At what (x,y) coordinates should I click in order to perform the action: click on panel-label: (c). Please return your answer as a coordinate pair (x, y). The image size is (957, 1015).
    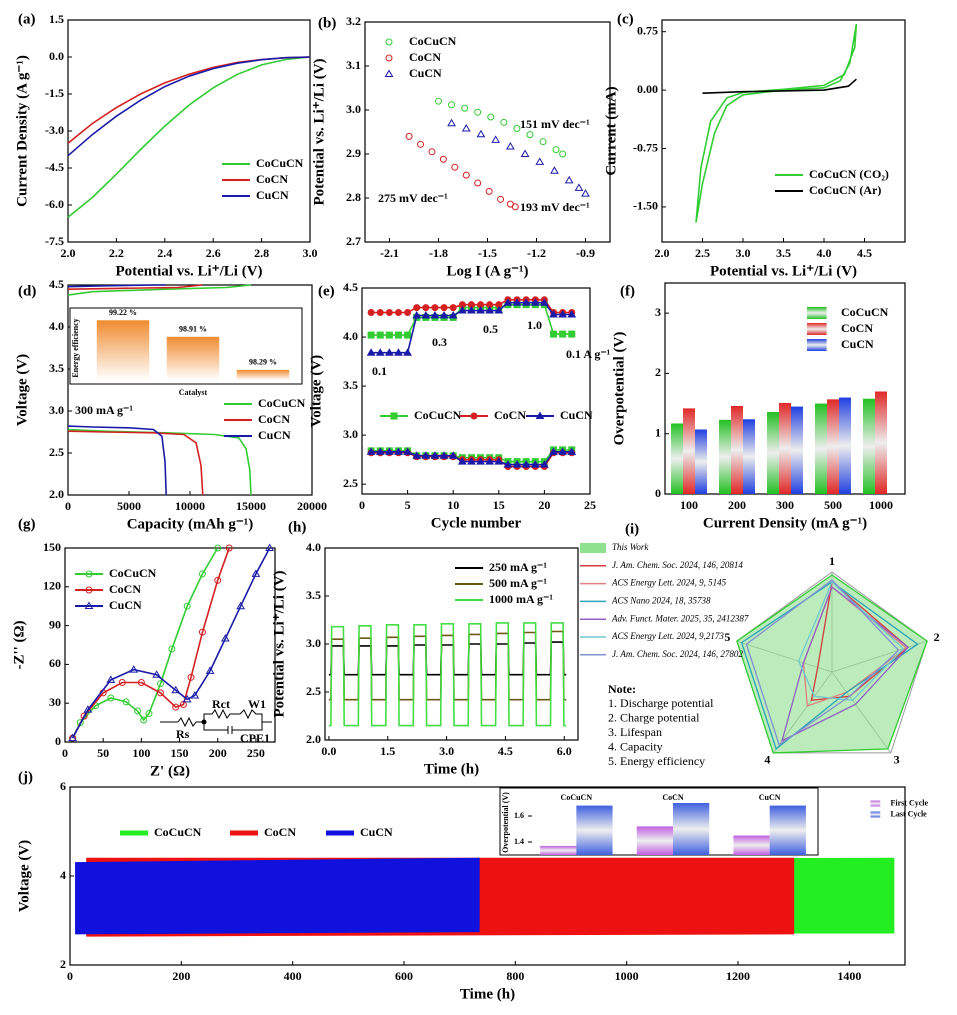
    Looking at the image, I should click on (625, 19).